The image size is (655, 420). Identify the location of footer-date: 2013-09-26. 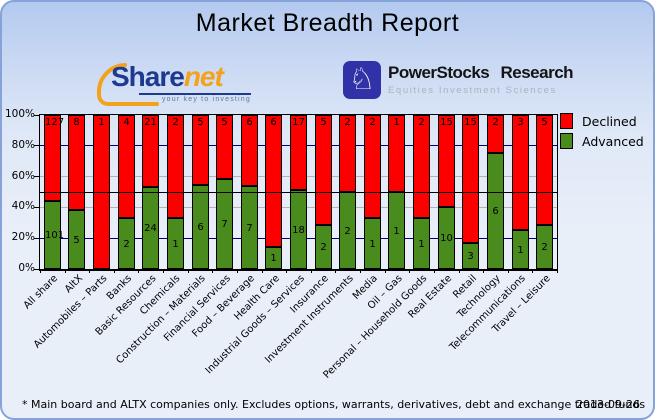
(608, 404).